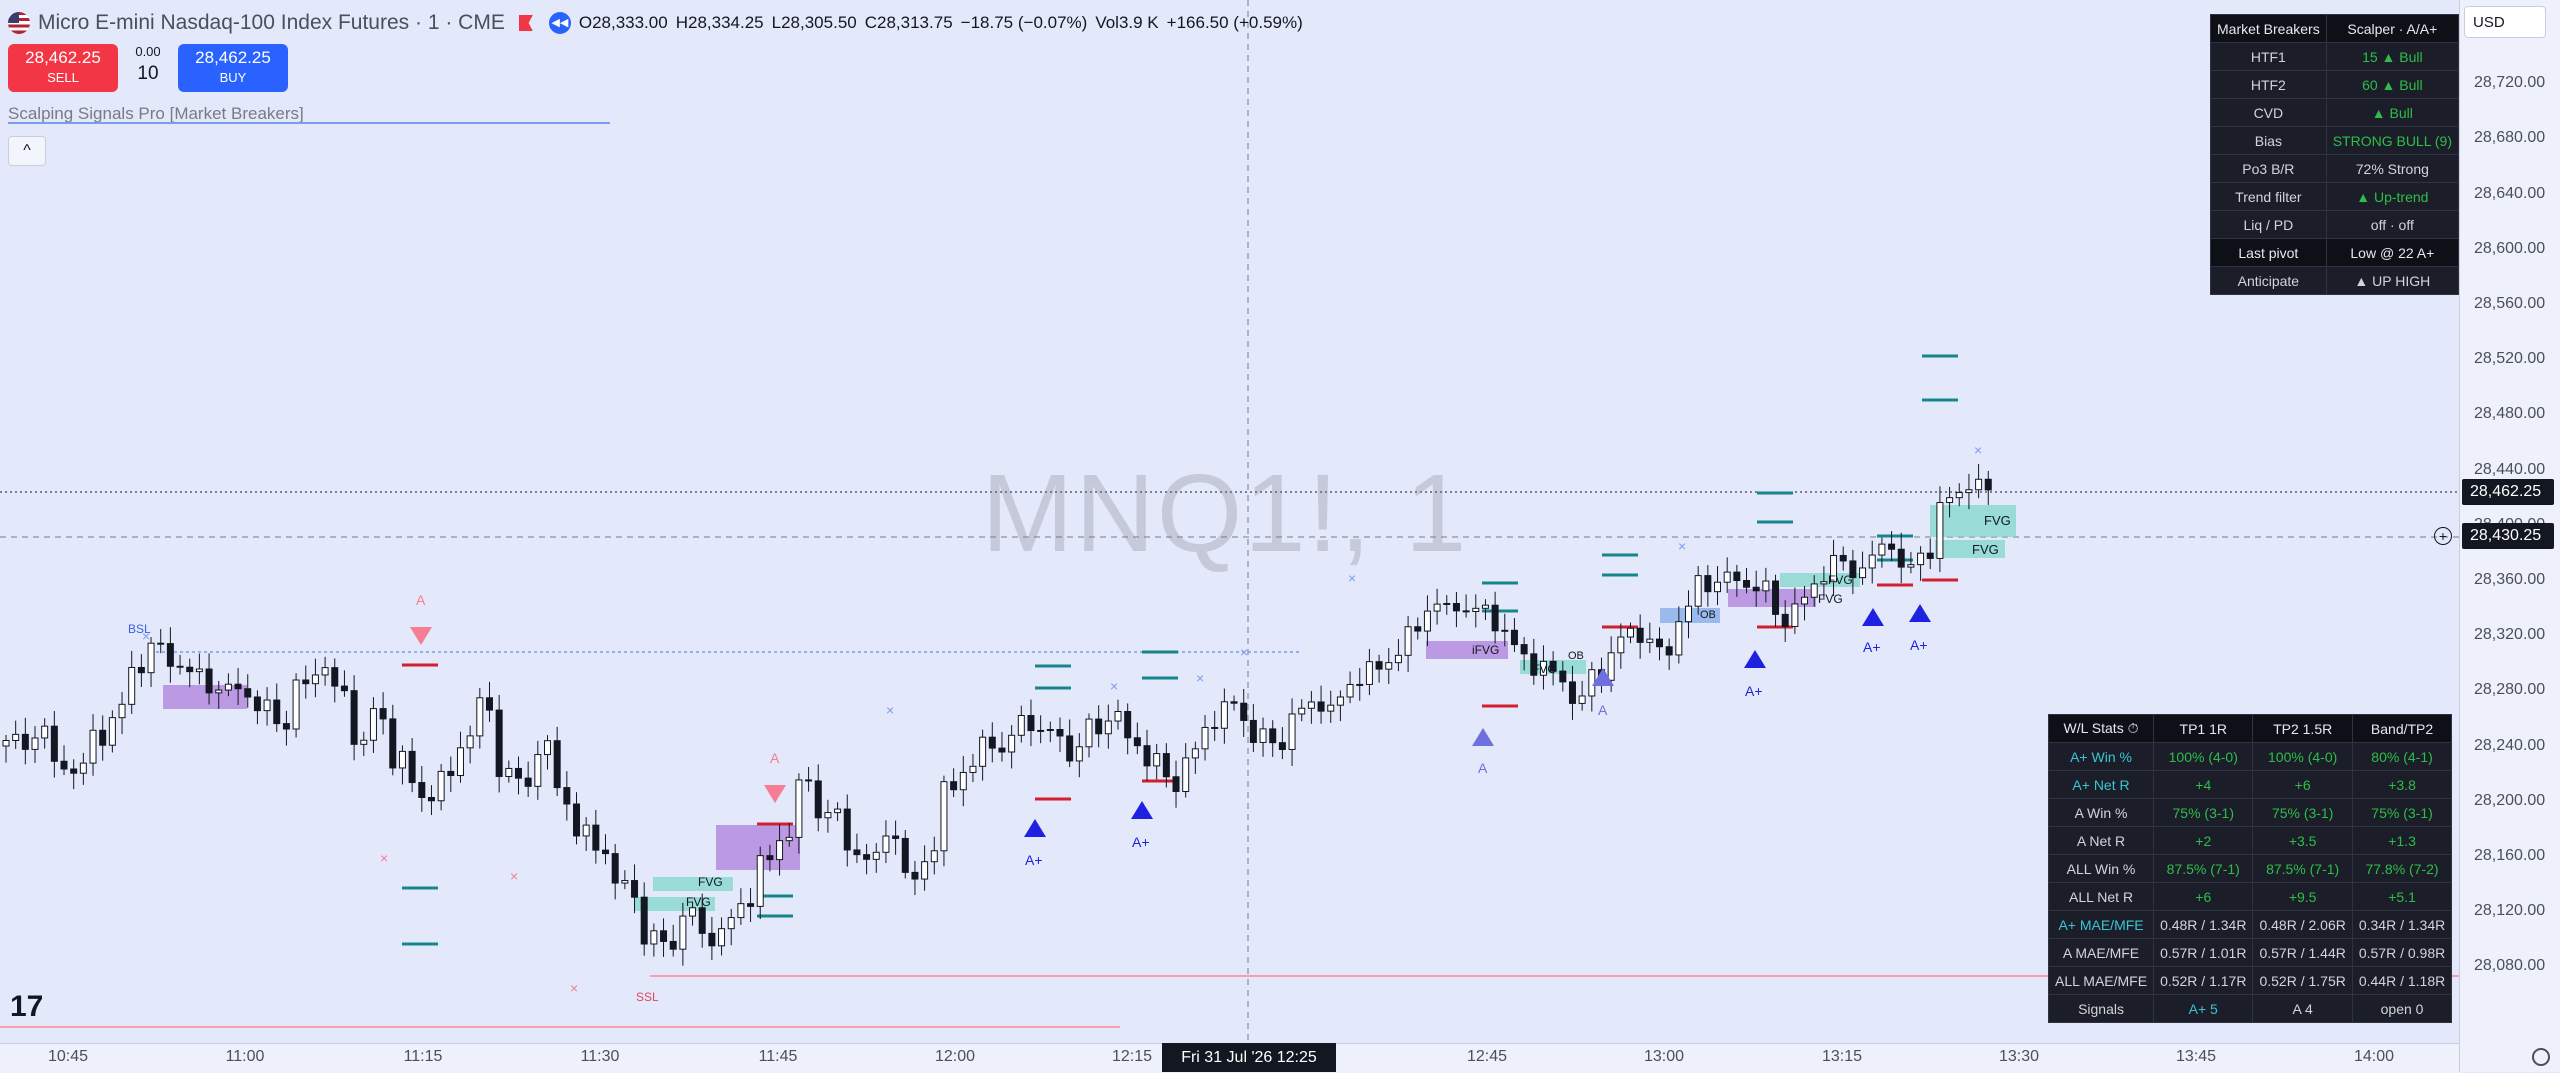 Image resolution: width=2560 pixels, height=1073 pixels. I want to click on quantity-box: 0.00 10, so click(148, 64).